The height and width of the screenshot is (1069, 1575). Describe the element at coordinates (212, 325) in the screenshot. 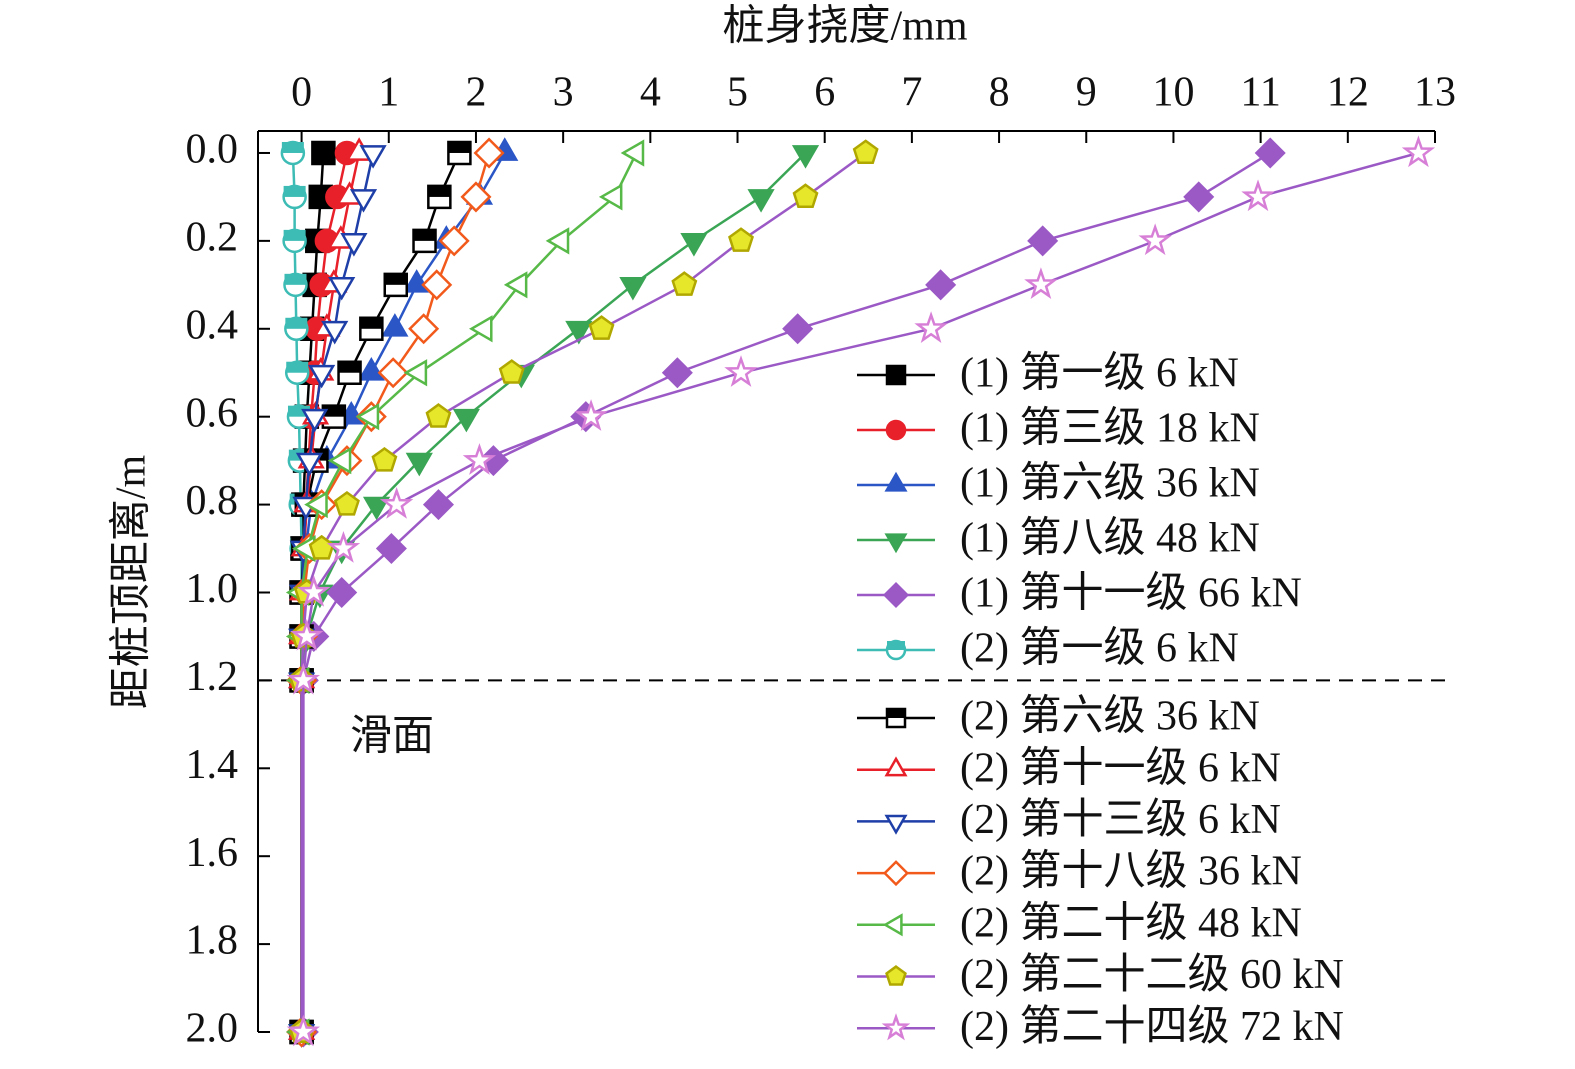

I see `y-tick-label: 0.4` at that location.